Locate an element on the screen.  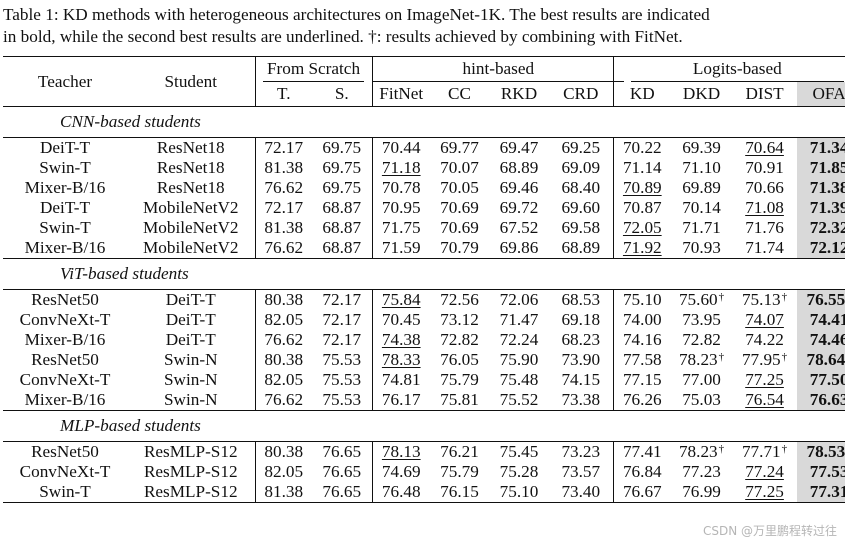
teacher-cell: Mixer-B/16 is located at coordinates (65, 399).